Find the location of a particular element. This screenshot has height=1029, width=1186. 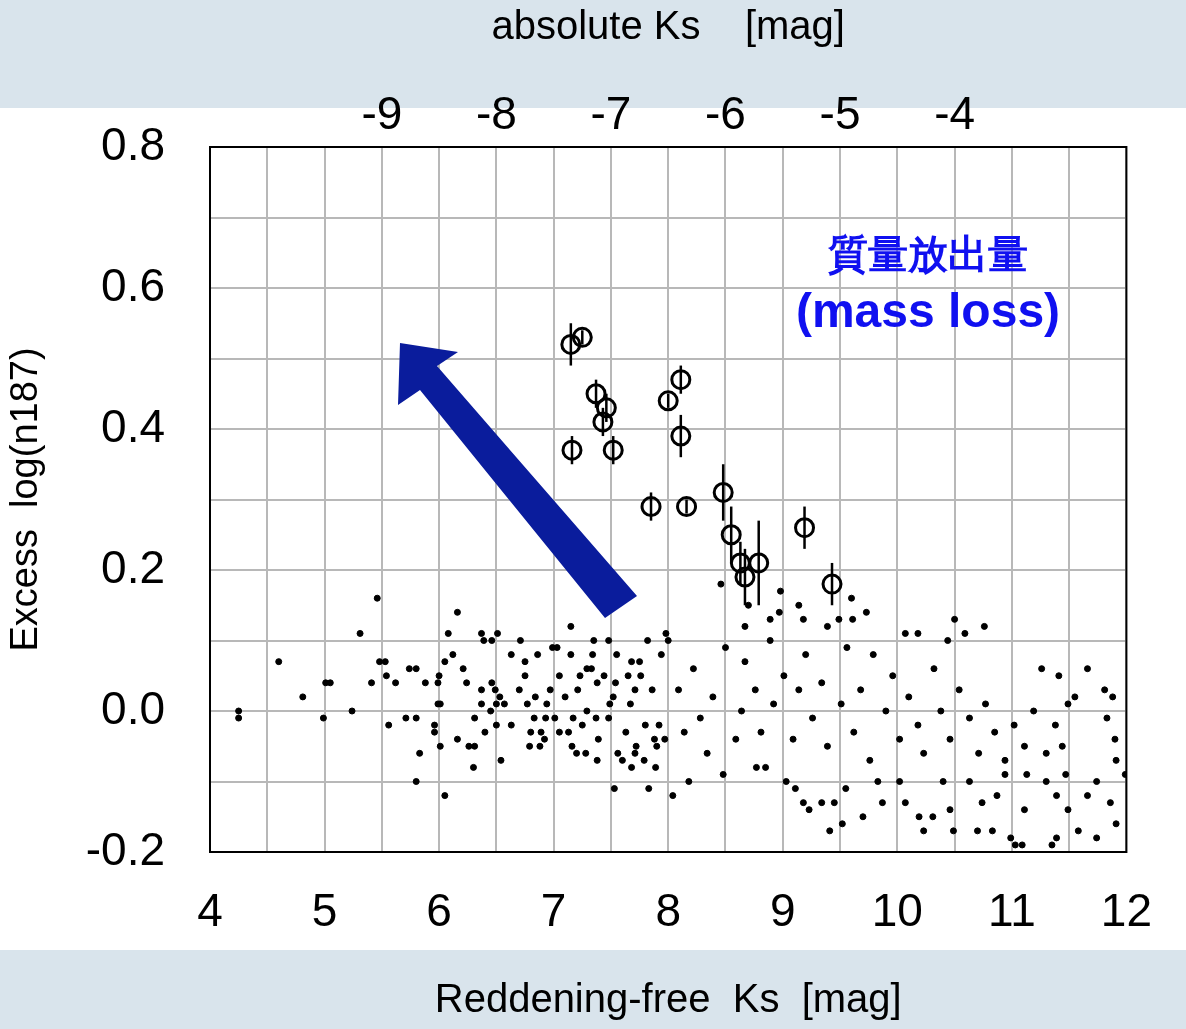

x2-tick-label: -8 is located at coordinates (496, 113).